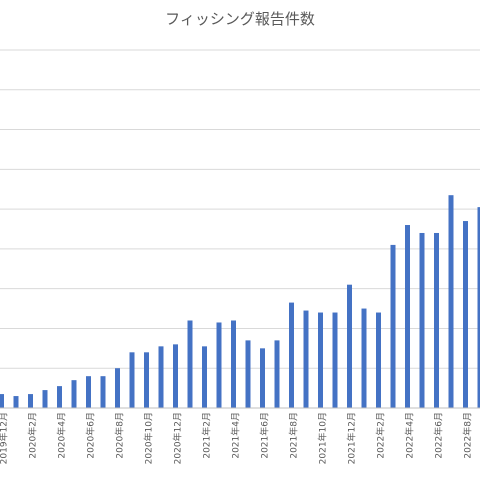  I want to click on x-tick-label: 2022年4月, so click(410, 435).